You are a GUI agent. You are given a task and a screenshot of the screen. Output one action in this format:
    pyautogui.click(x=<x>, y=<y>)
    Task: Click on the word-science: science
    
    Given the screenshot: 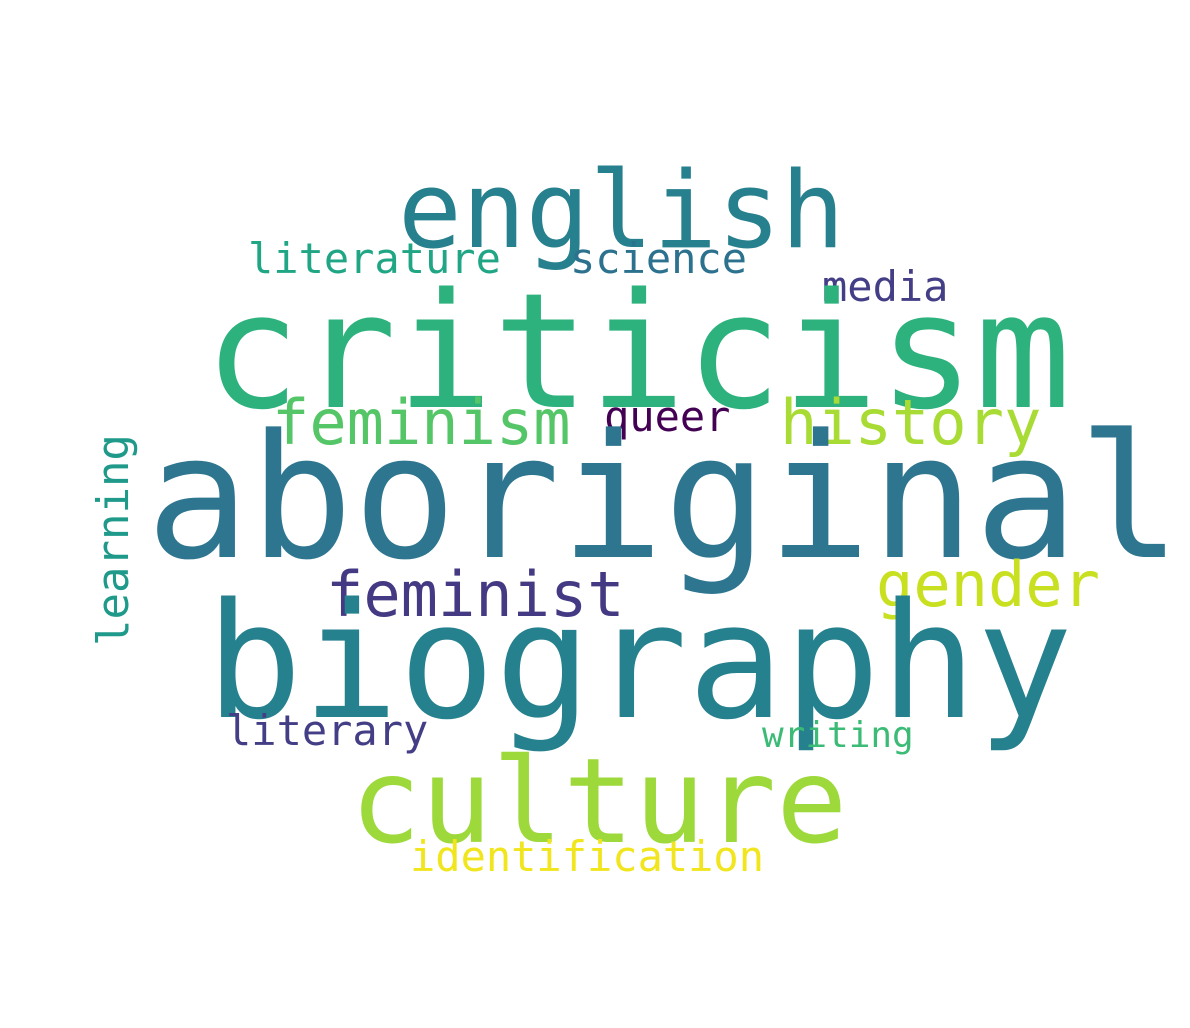 What is the action you would take?
    pyautogui.click(x=659, y=258)
    